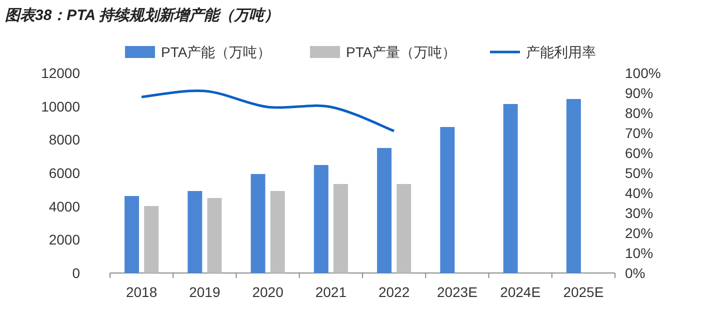 The image size is (706, 335). I want to click on legend-label: PTA产量（万吨）, so click(401, 52).